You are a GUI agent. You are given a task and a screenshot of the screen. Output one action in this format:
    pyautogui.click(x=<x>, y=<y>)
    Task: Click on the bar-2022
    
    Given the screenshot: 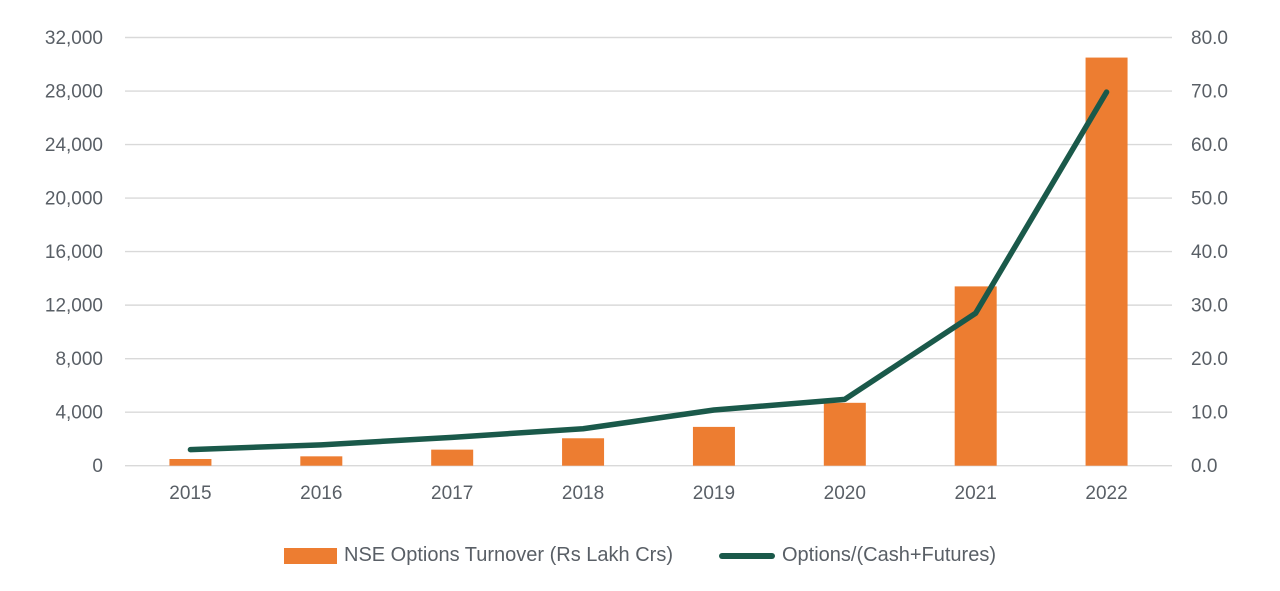 What is the action you would take?
    pyautogui.click(x=1106, y=261)
    